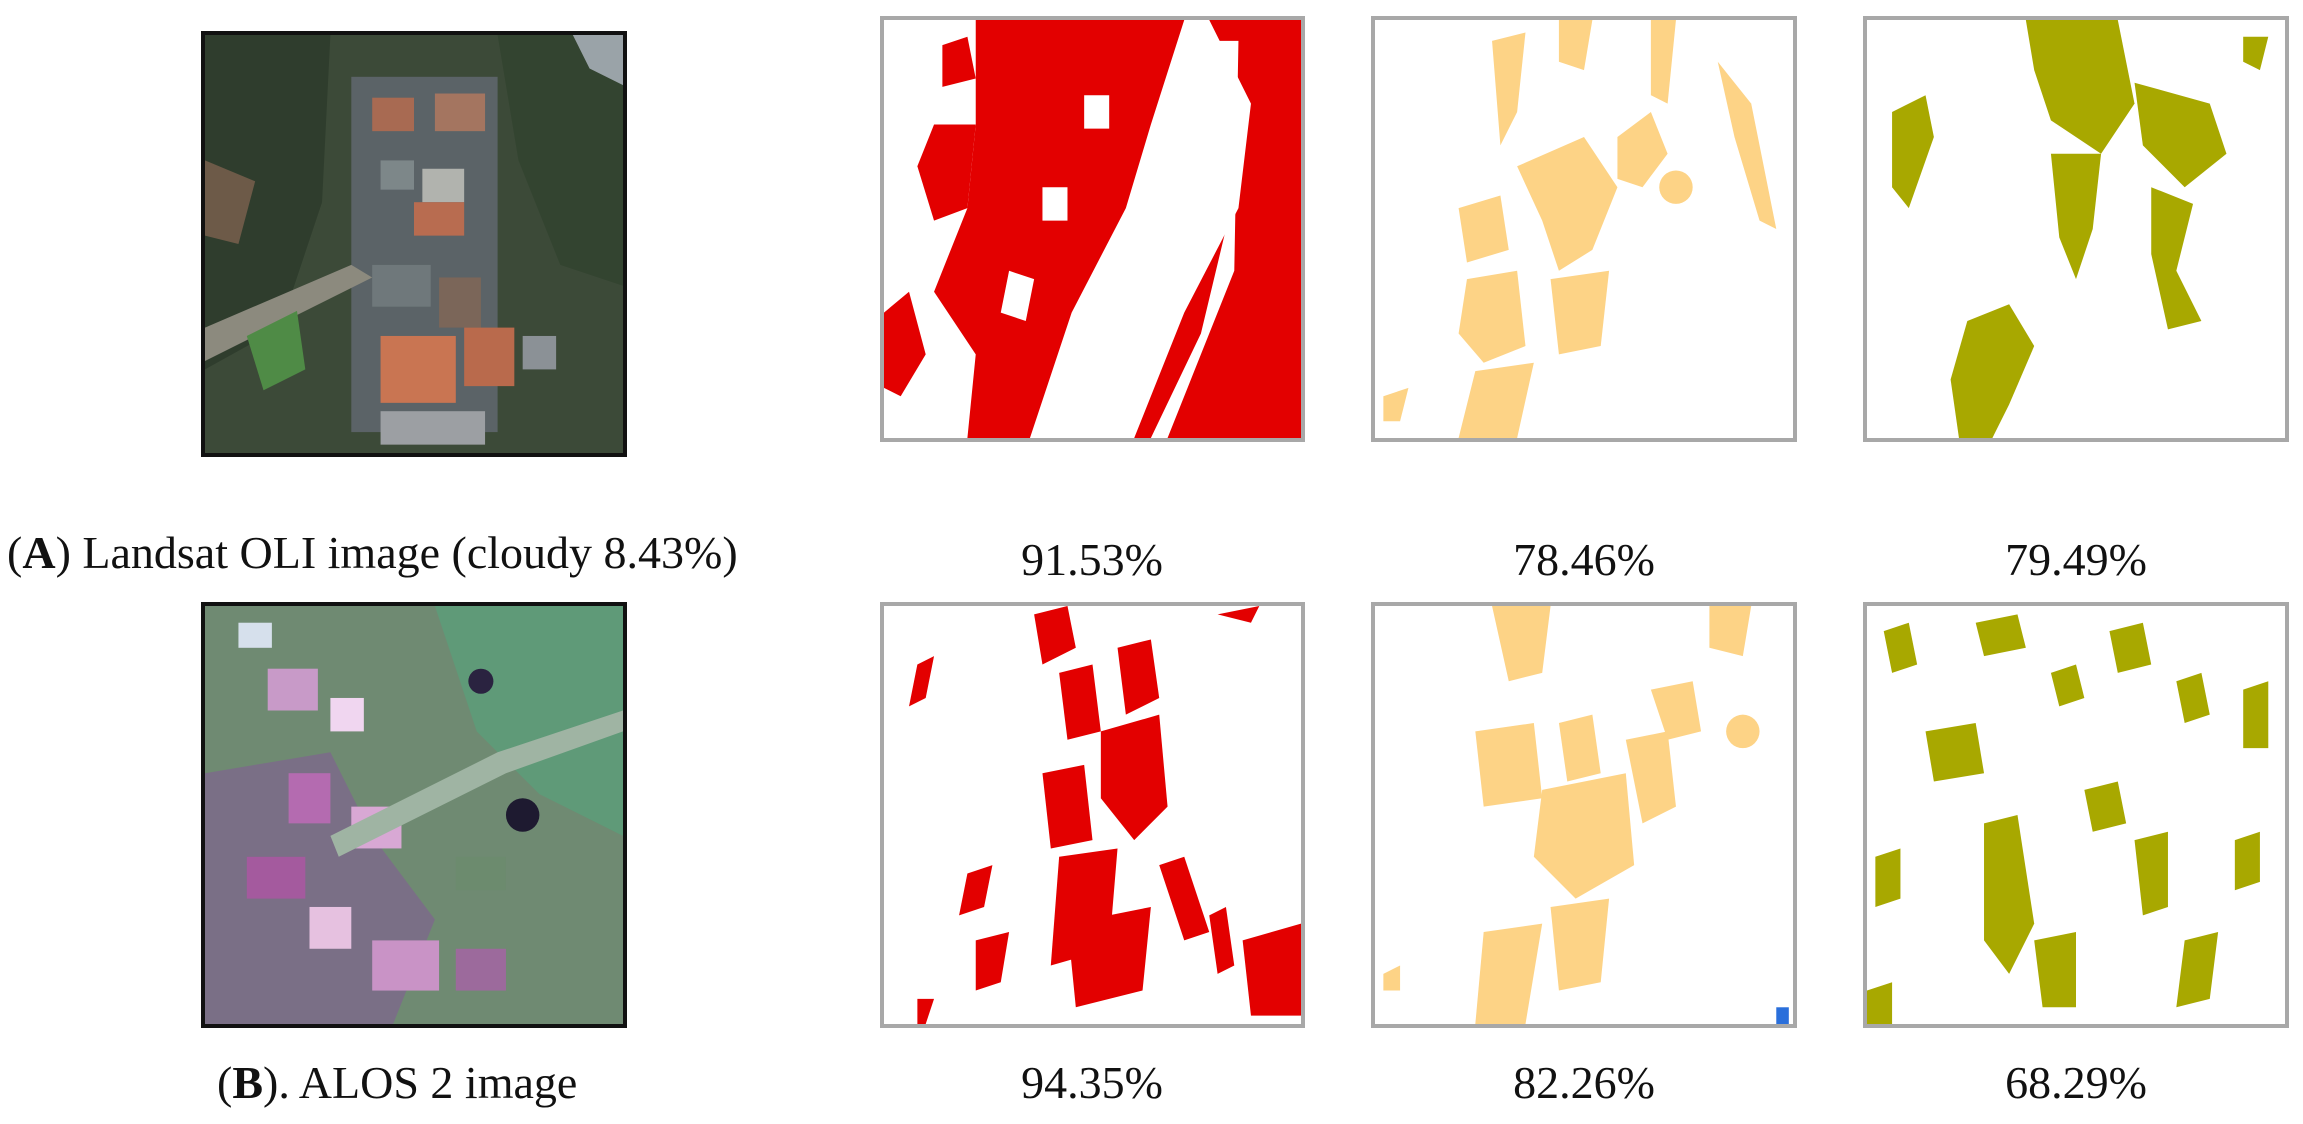  I want to click on caption-row-b: (B). ALOS 2 image, so click(397, 1083).